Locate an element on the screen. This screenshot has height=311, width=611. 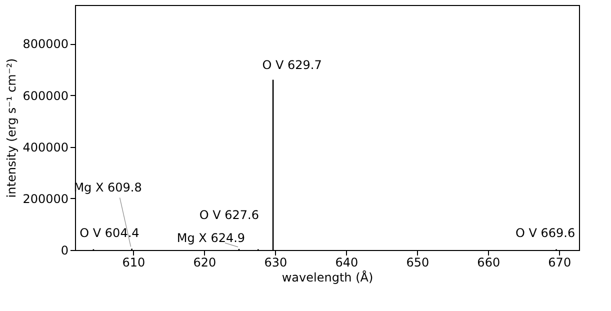
annotation: O V 627.6 is located at coordinates (229, 215).